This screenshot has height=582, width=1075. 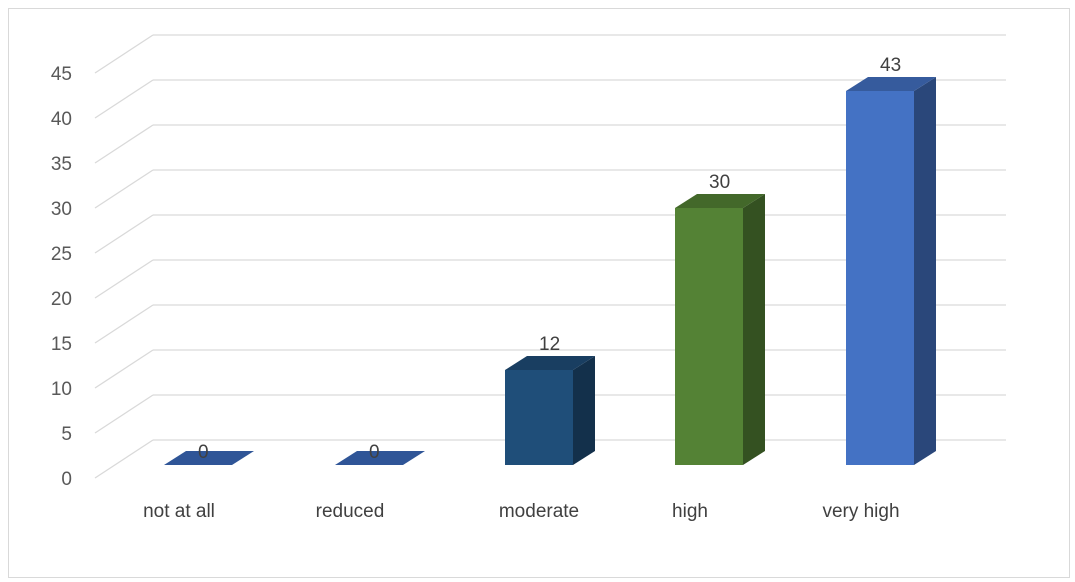 What do you see at coordinates (61, 74) in the screenshot?
I see `y-tick-label: 45` at bounding box center [61, 74].